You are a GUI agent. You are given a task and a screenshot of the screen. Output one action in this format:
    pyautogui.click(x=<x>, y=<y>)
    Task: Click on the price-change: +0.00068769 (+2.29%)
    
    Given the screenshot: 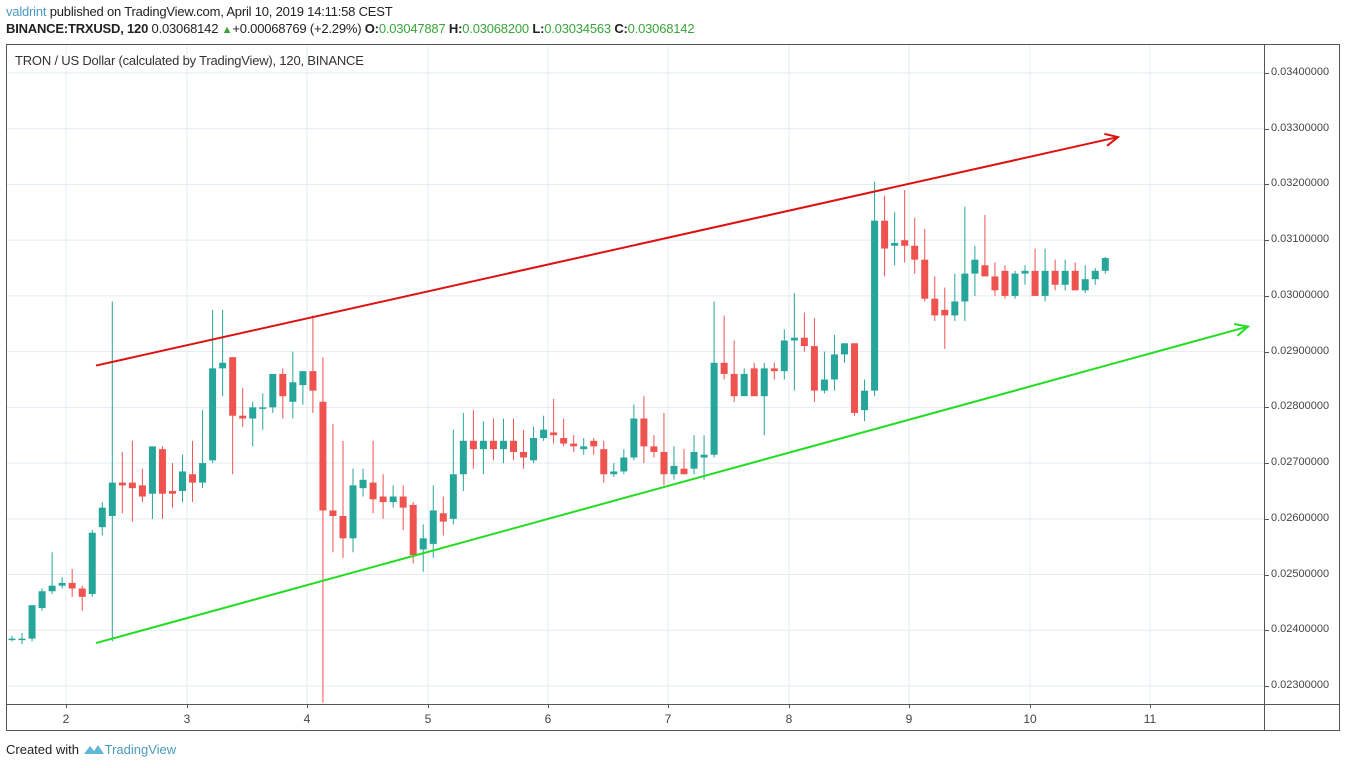 What is the action you would take?
    pyautogui.click(x=297, y=28)
    